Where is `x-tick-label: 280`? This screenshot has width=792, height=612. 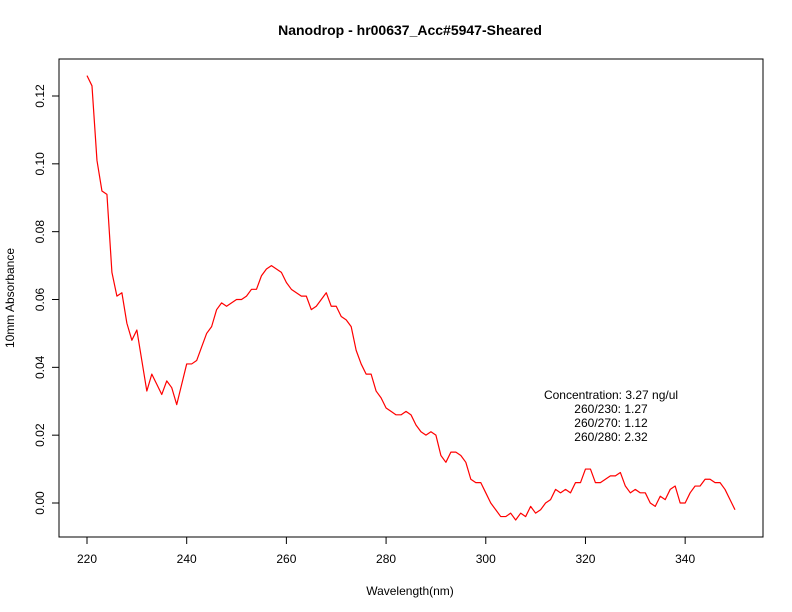
x-tick-label: 280 is located at coordinates (386, 559).